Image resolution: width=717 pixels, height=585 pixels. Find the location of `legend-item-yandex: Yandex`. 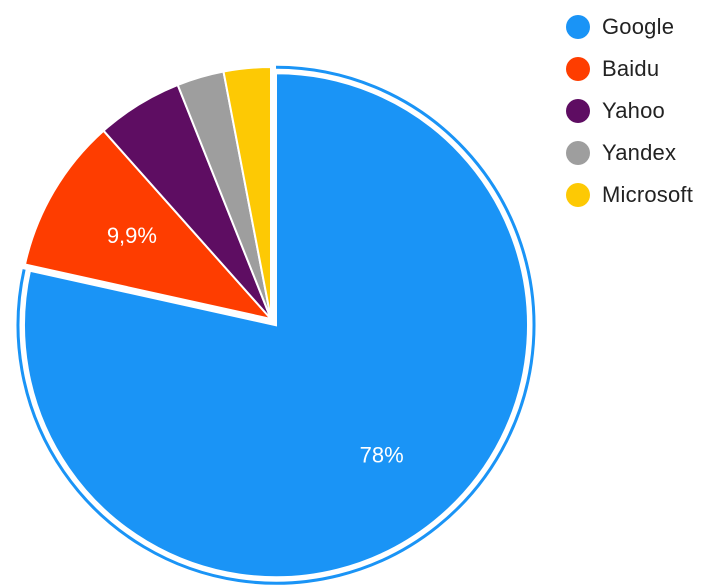

legend-item-yandex: Yandex is located at coordinates (629, 153).